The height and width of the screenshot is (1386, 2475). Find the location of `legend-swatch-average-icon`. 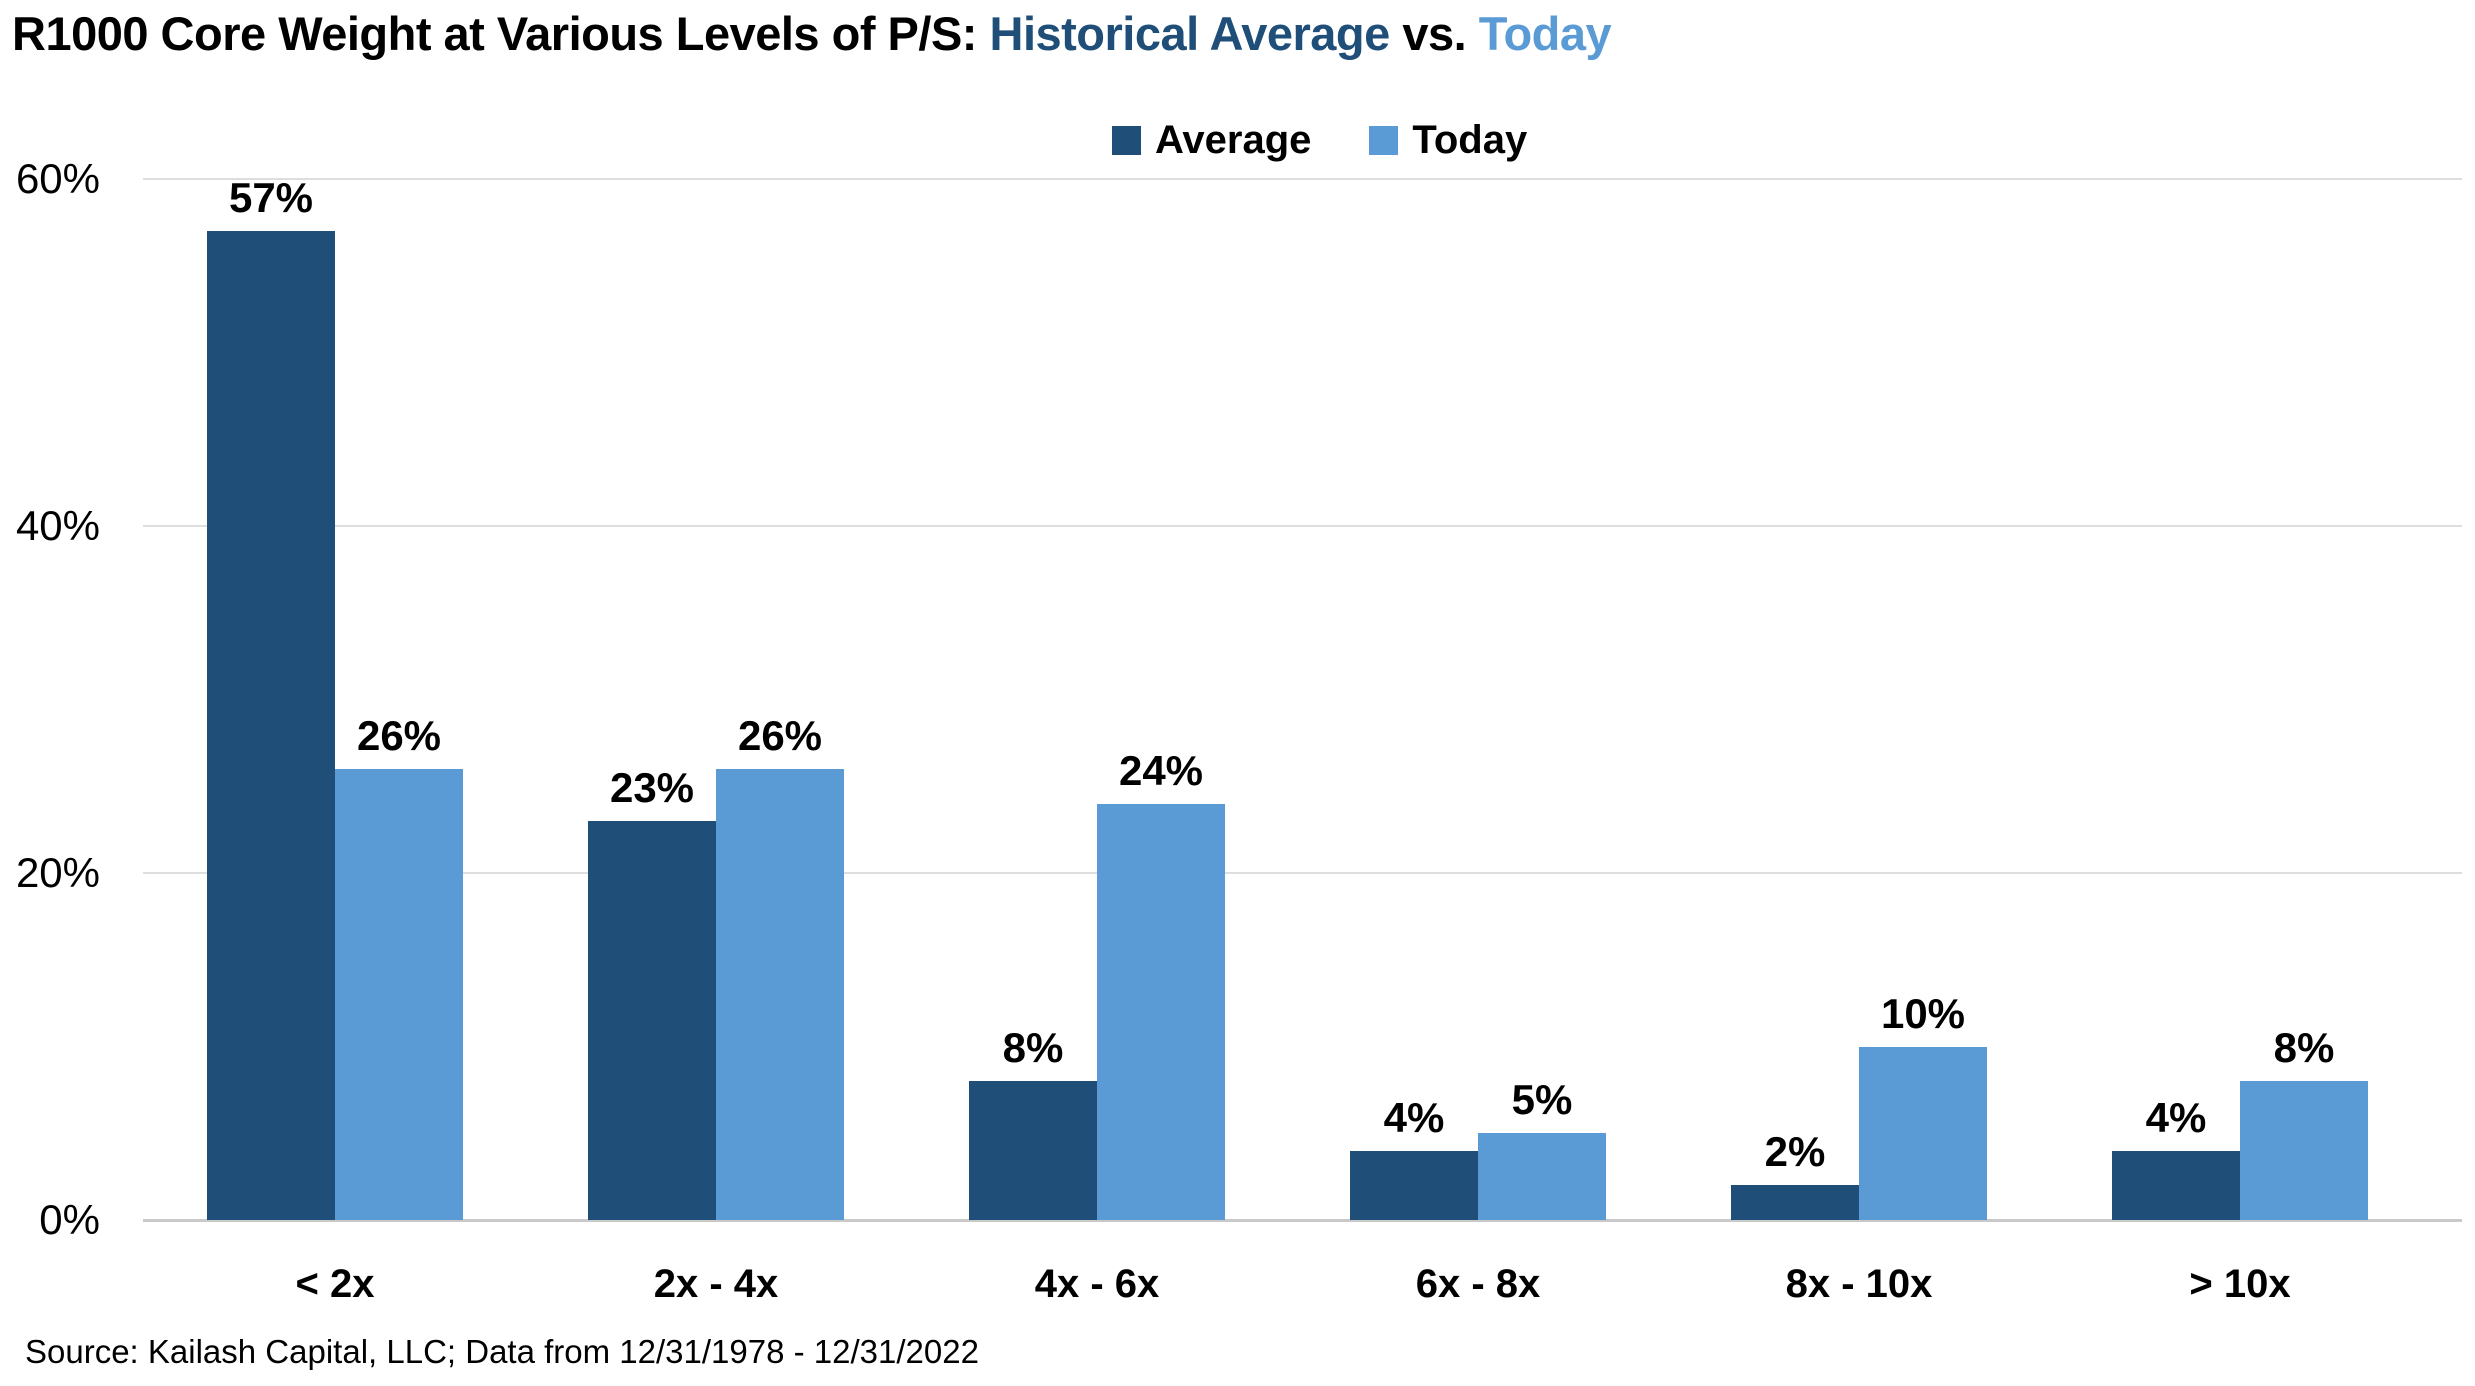

legend-swatch-average-icon is located at coordinates (1126, 140).